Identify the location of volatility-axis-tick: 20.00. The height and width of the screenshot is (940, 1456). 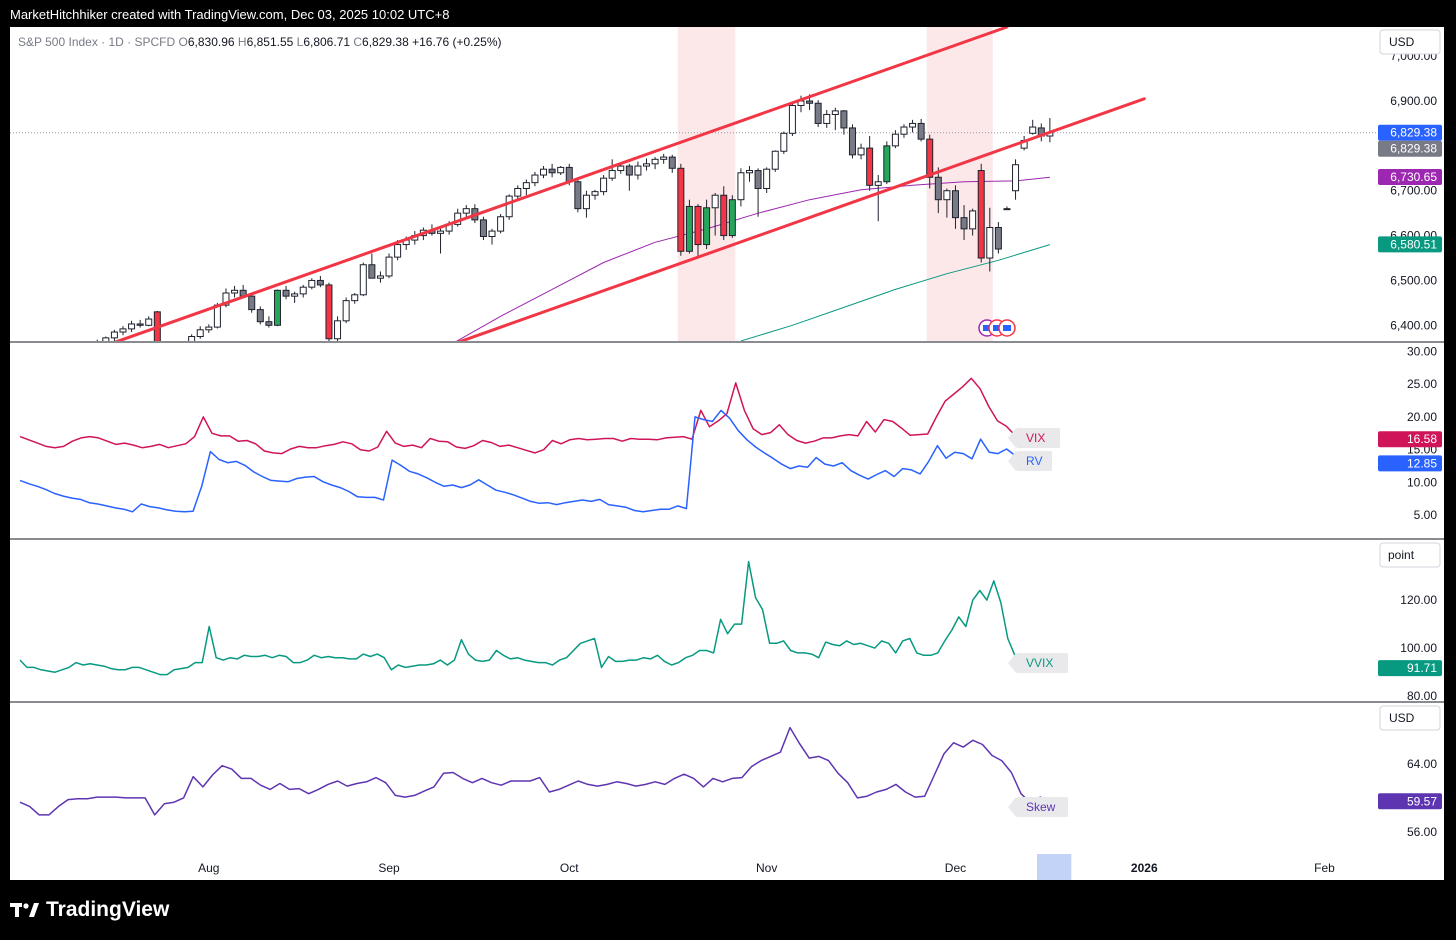
(1422, 417).